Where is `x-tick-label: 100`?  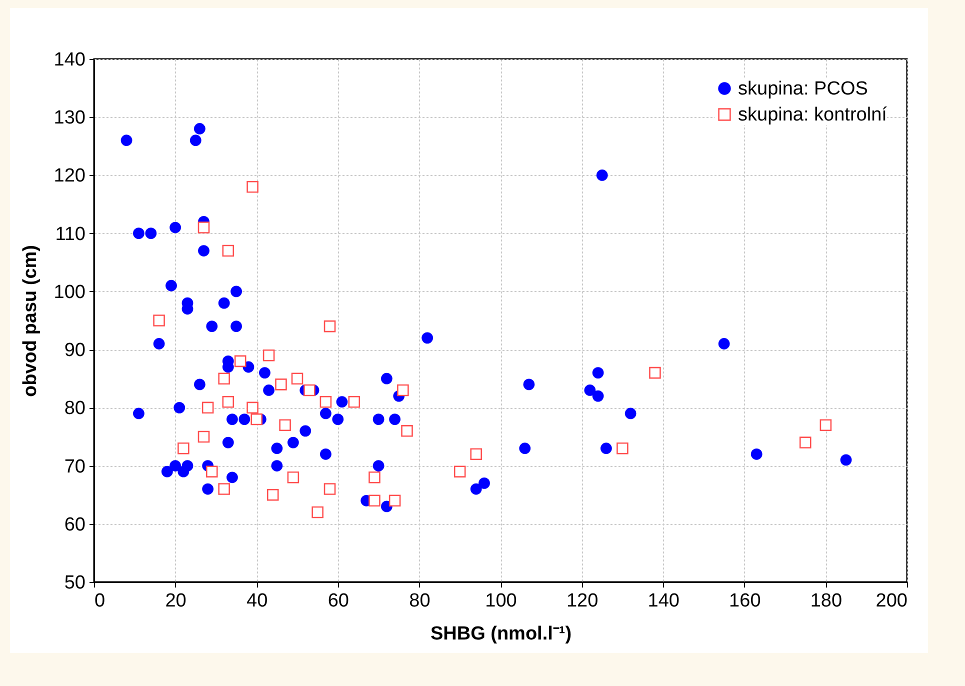 x-tick-label: 100 is located at coordinates (501, 601).